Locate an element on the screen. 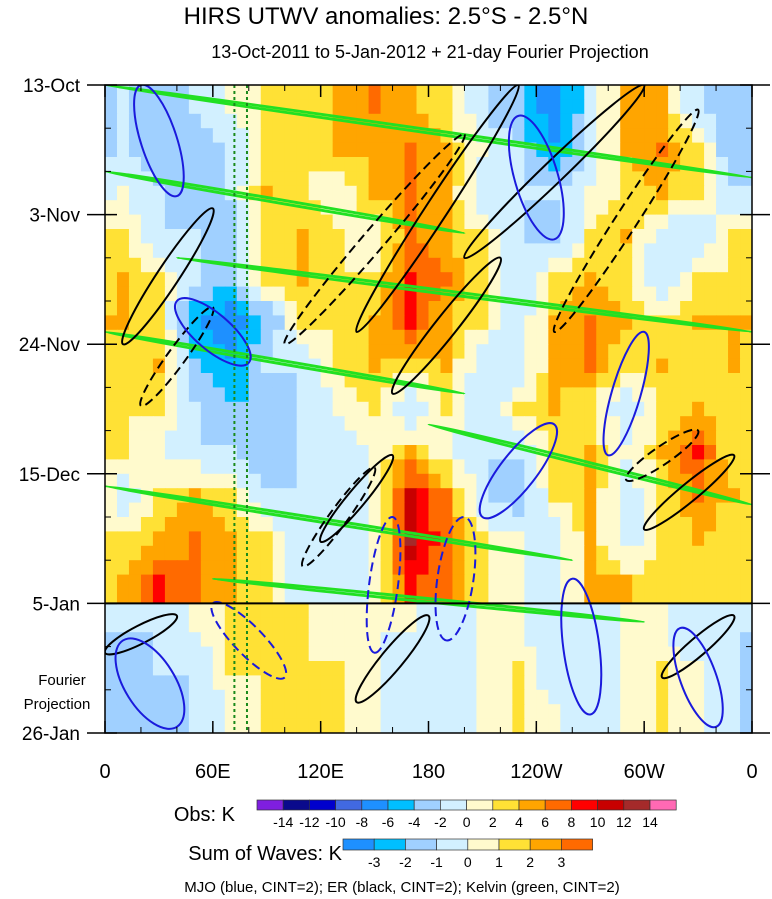 Image resolution: width=772 pixels, height=899 pixels. y-tick-label: 24-Nov is located at coordinates (50, 345).